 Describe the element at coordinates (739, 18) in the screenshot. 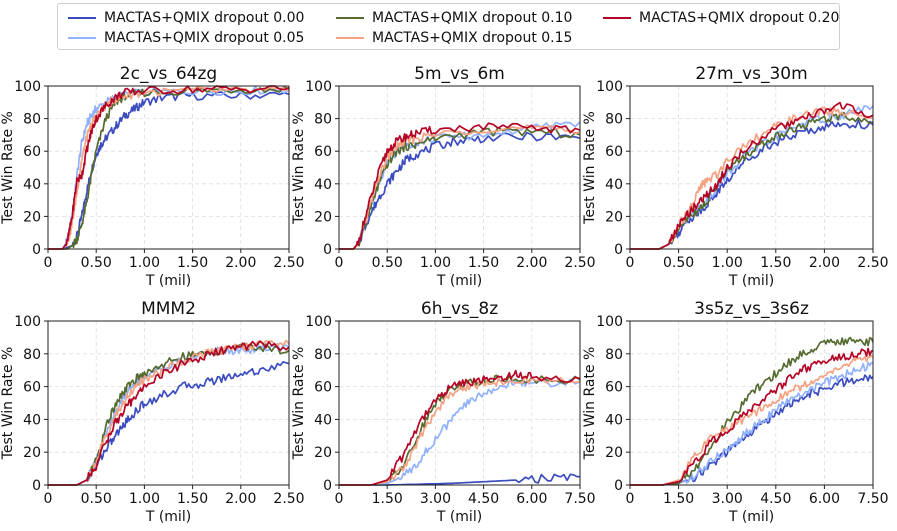

I see `legend-label: MACTAS+QMIX dropout 0.20` at that location.